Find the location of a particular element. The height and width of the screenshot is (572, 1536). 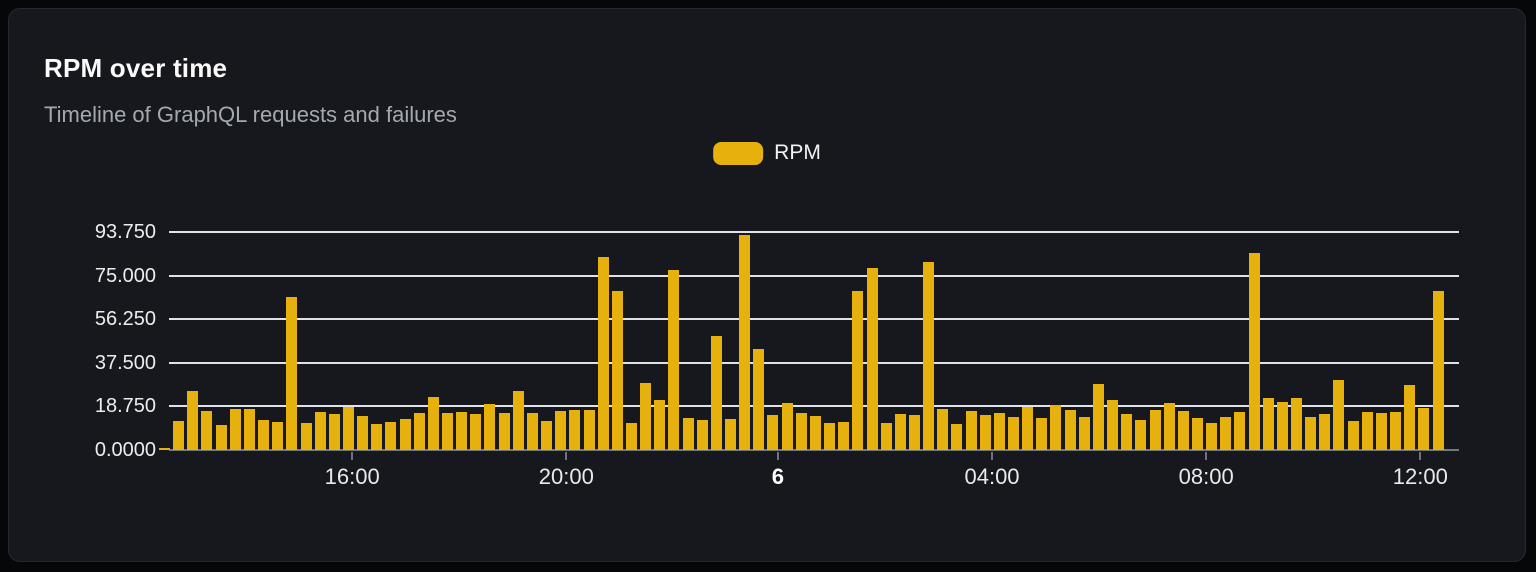

x-axis-label: 12:00 is located at coordinates (1420, 476).